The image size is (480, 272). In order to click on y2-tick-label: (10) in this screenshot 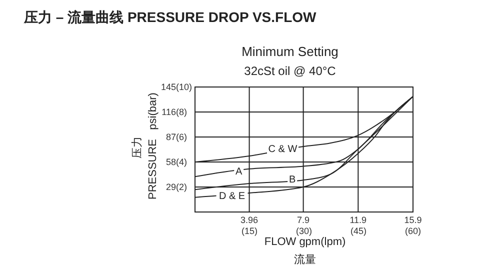, I will do `click(184, 87)`.